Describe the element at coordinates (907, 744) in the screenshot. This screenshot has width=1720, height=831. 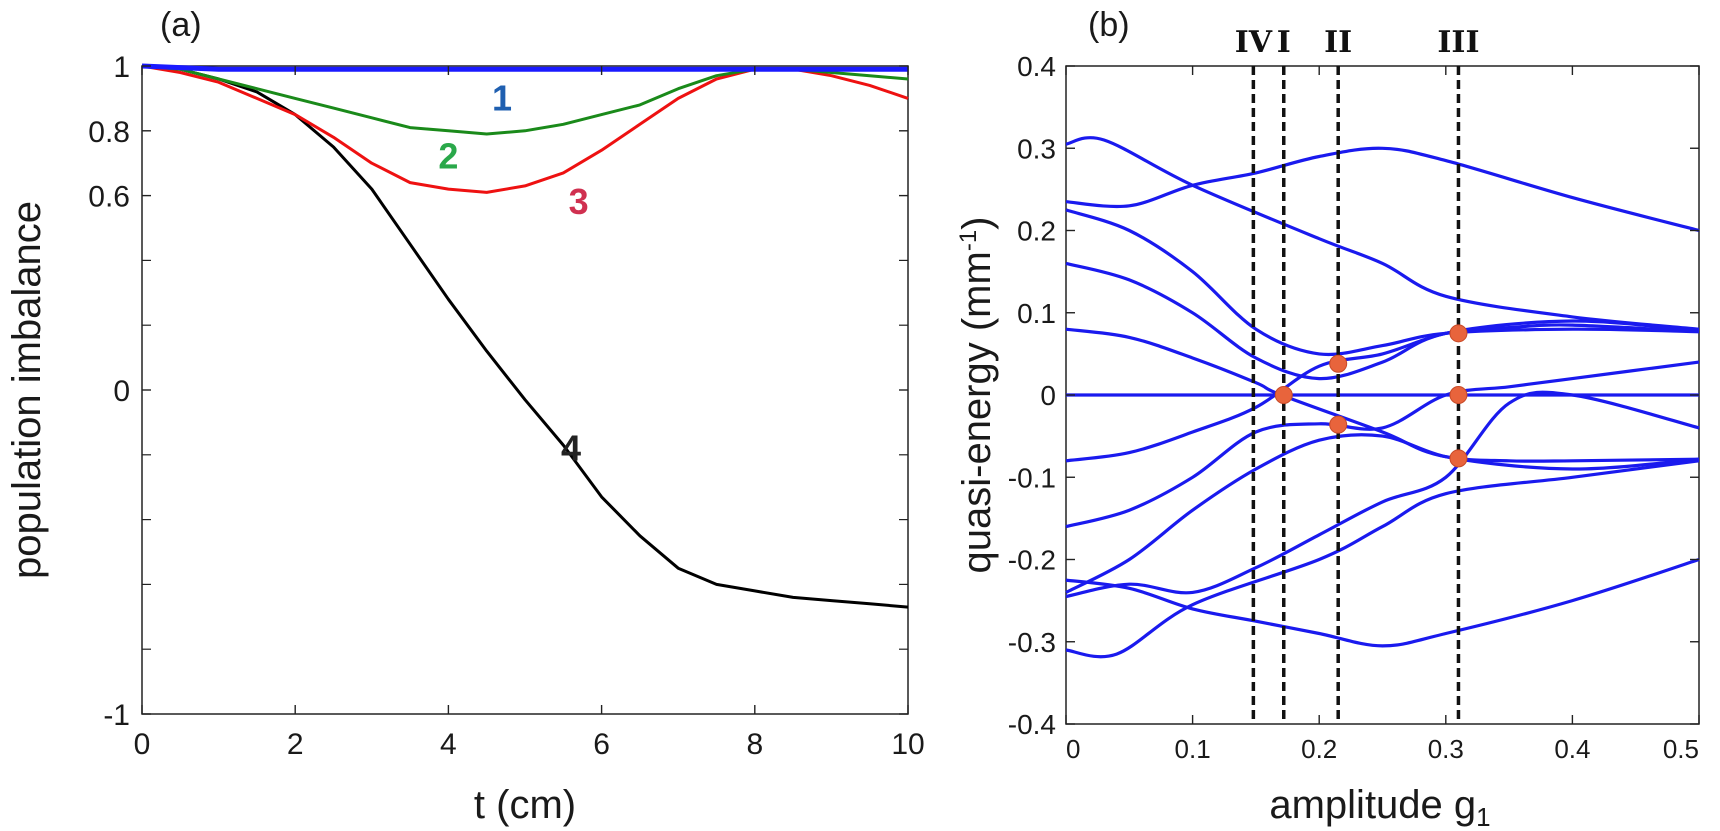
I see `panel-a-x-tick-label: 10` at that location.